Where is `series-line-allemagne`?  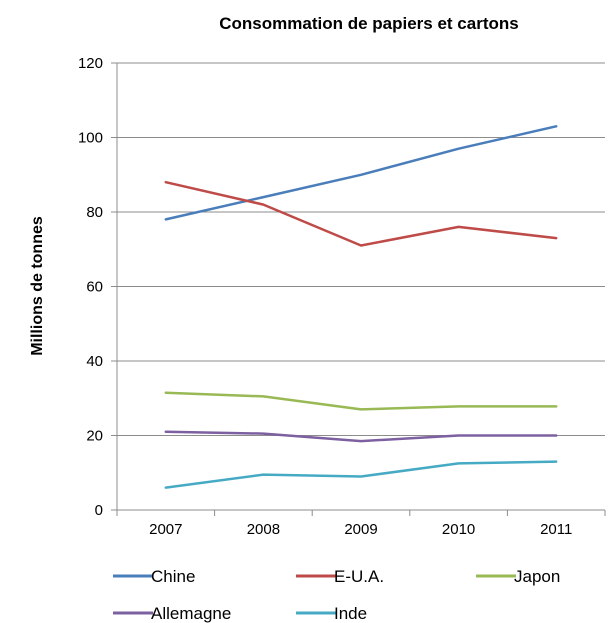 series-line-allemagne is located at coordinates (361, 436).